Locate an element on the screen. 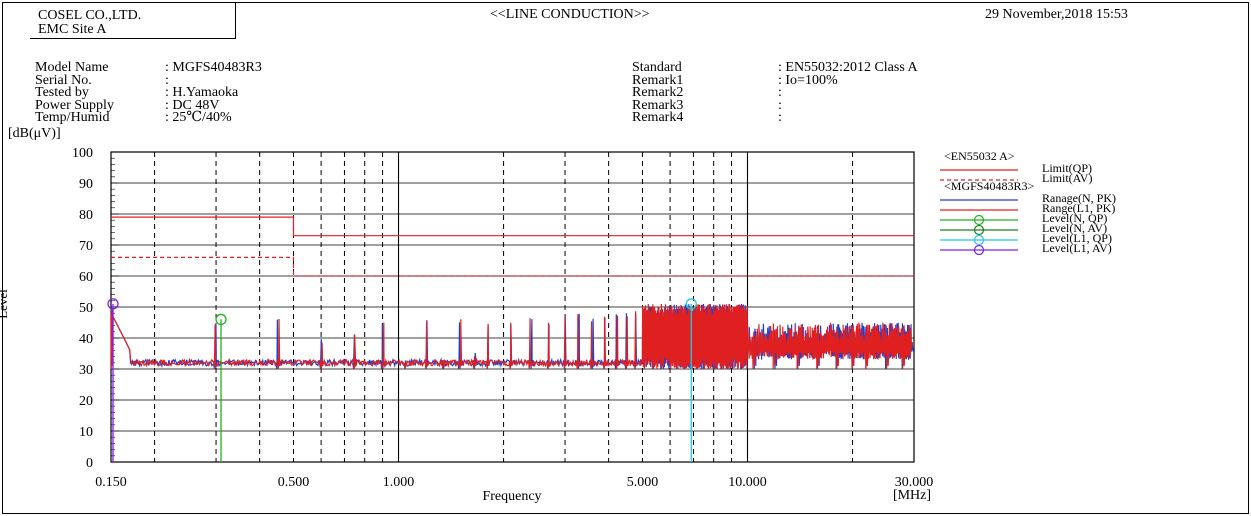  company-box: COSEL CO.,LTD. EMC Site A is located at coordinates (133, 20).